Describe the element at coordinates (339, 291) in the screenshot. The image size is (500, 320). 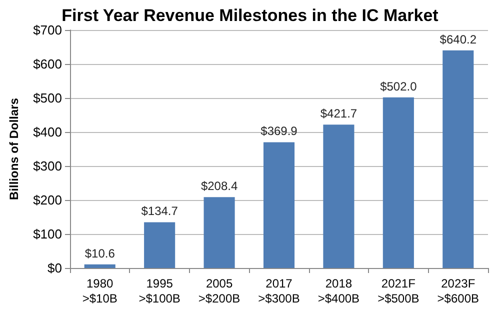
I see `x-tick-label: 2018 >$400B` at that location.